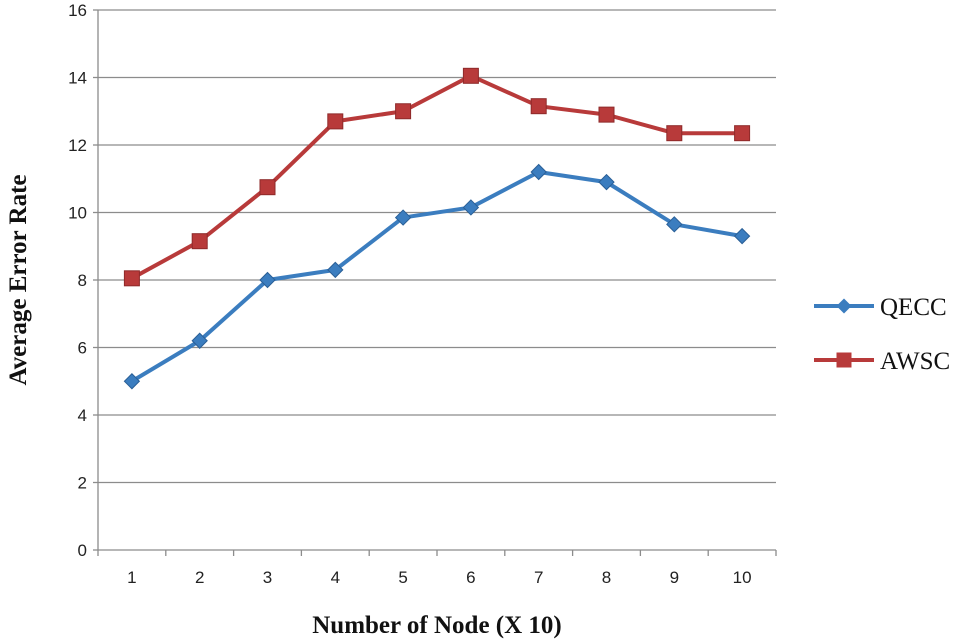 The width and height of the screenshot is (980, 644). What do you see at coordinates (77, 78) in the screenshot?
I see `y-tick-label: 14` at bounding box center [77, 78].